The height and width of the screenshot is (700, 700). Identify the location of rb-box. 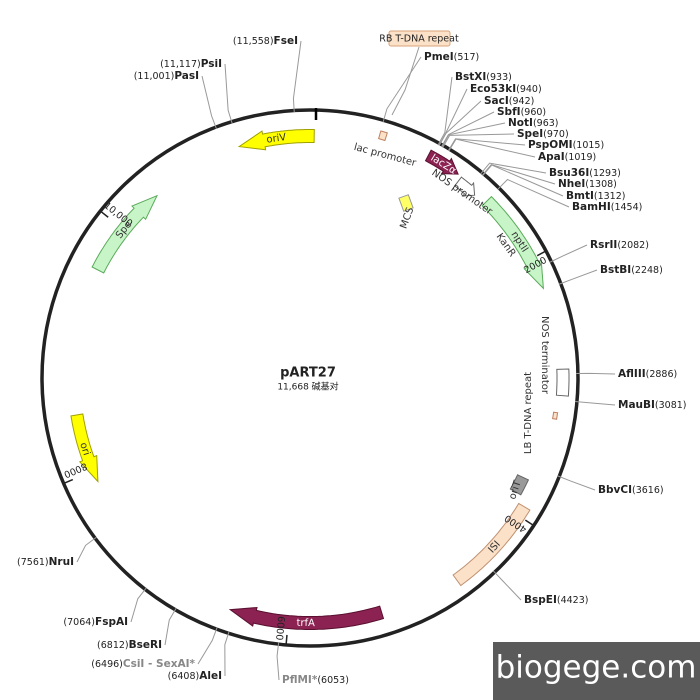
(419, 38).